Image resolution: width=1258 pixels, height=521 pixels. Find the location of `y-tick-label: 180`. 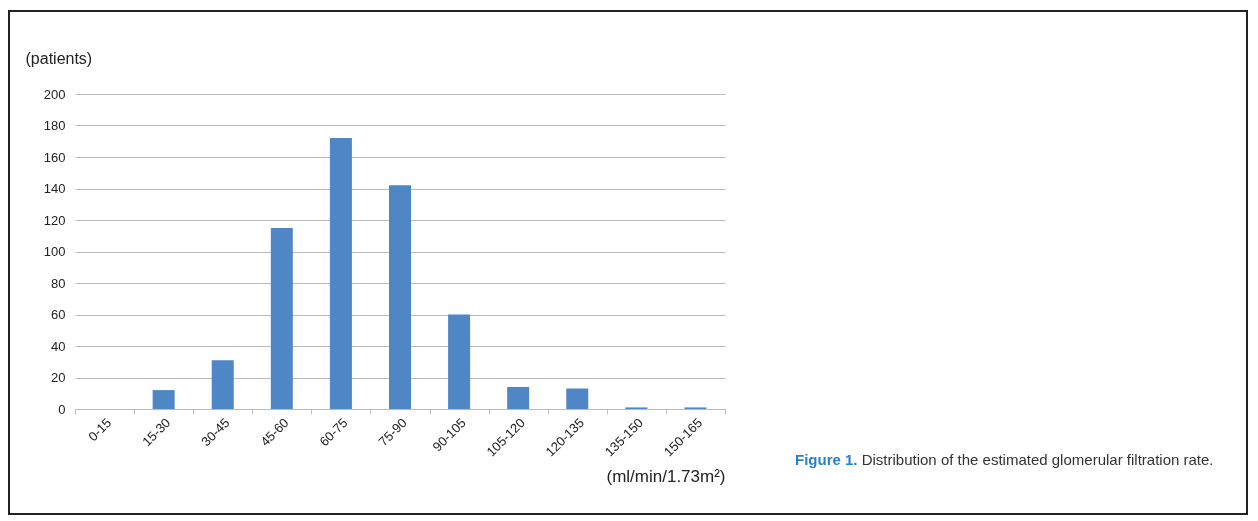

y-tick-label: 180 is located at coordinates (54, 125).